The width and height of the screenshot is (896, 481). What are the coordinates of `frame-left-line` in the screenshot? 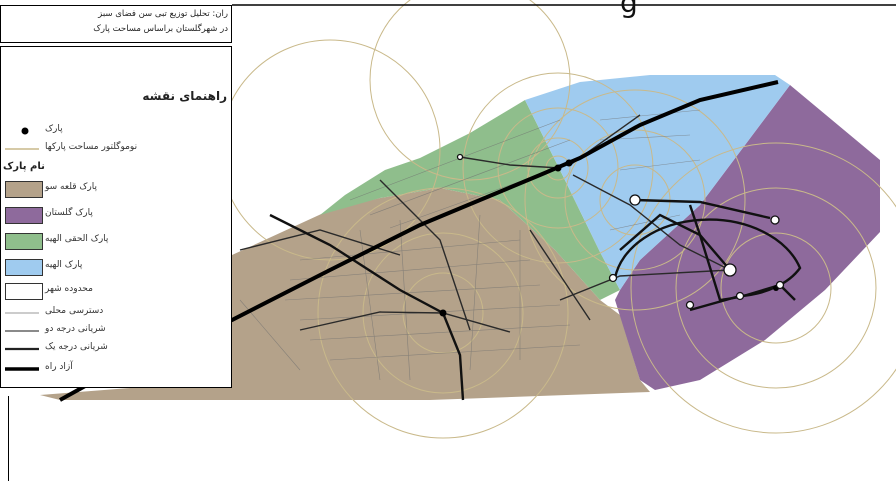 It's located at (8, 438).